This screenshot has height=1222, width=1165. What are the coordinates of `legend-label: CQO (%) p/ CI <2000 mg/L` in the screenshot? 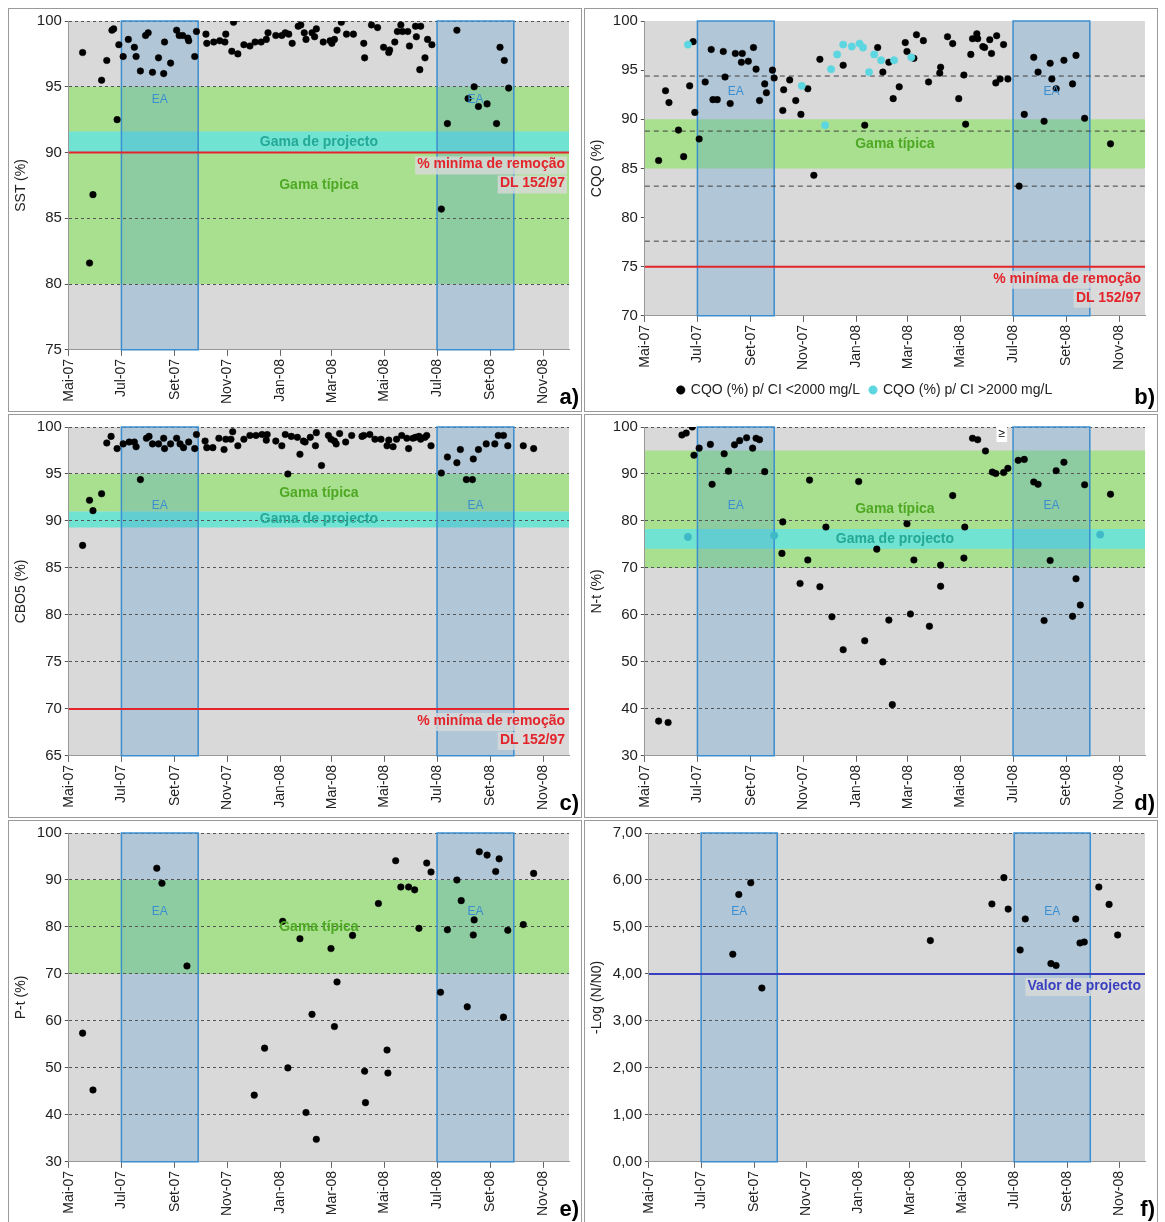 It's located at (775, 388).